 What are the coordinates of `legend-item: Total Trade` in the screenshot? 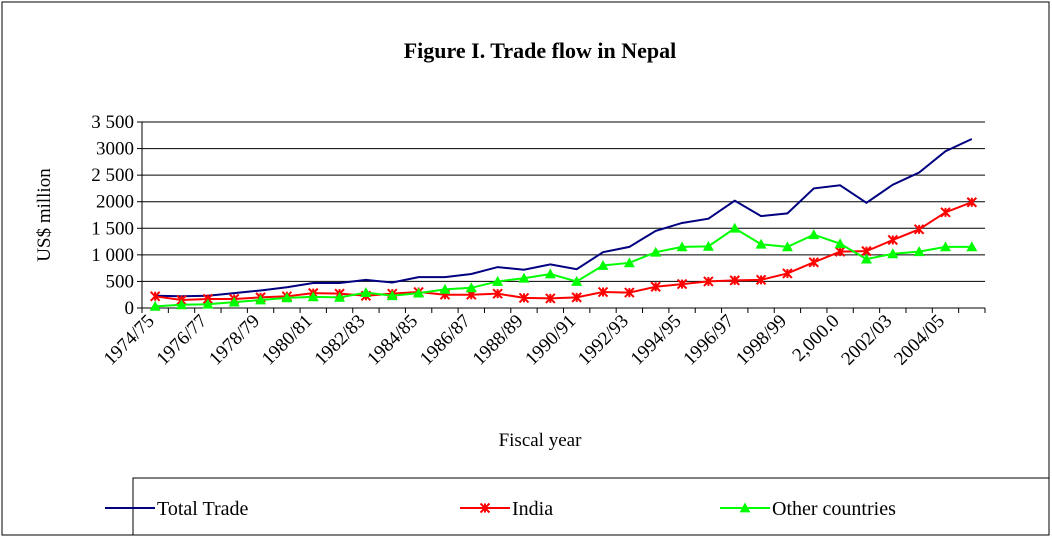 It's located at (177, 509).